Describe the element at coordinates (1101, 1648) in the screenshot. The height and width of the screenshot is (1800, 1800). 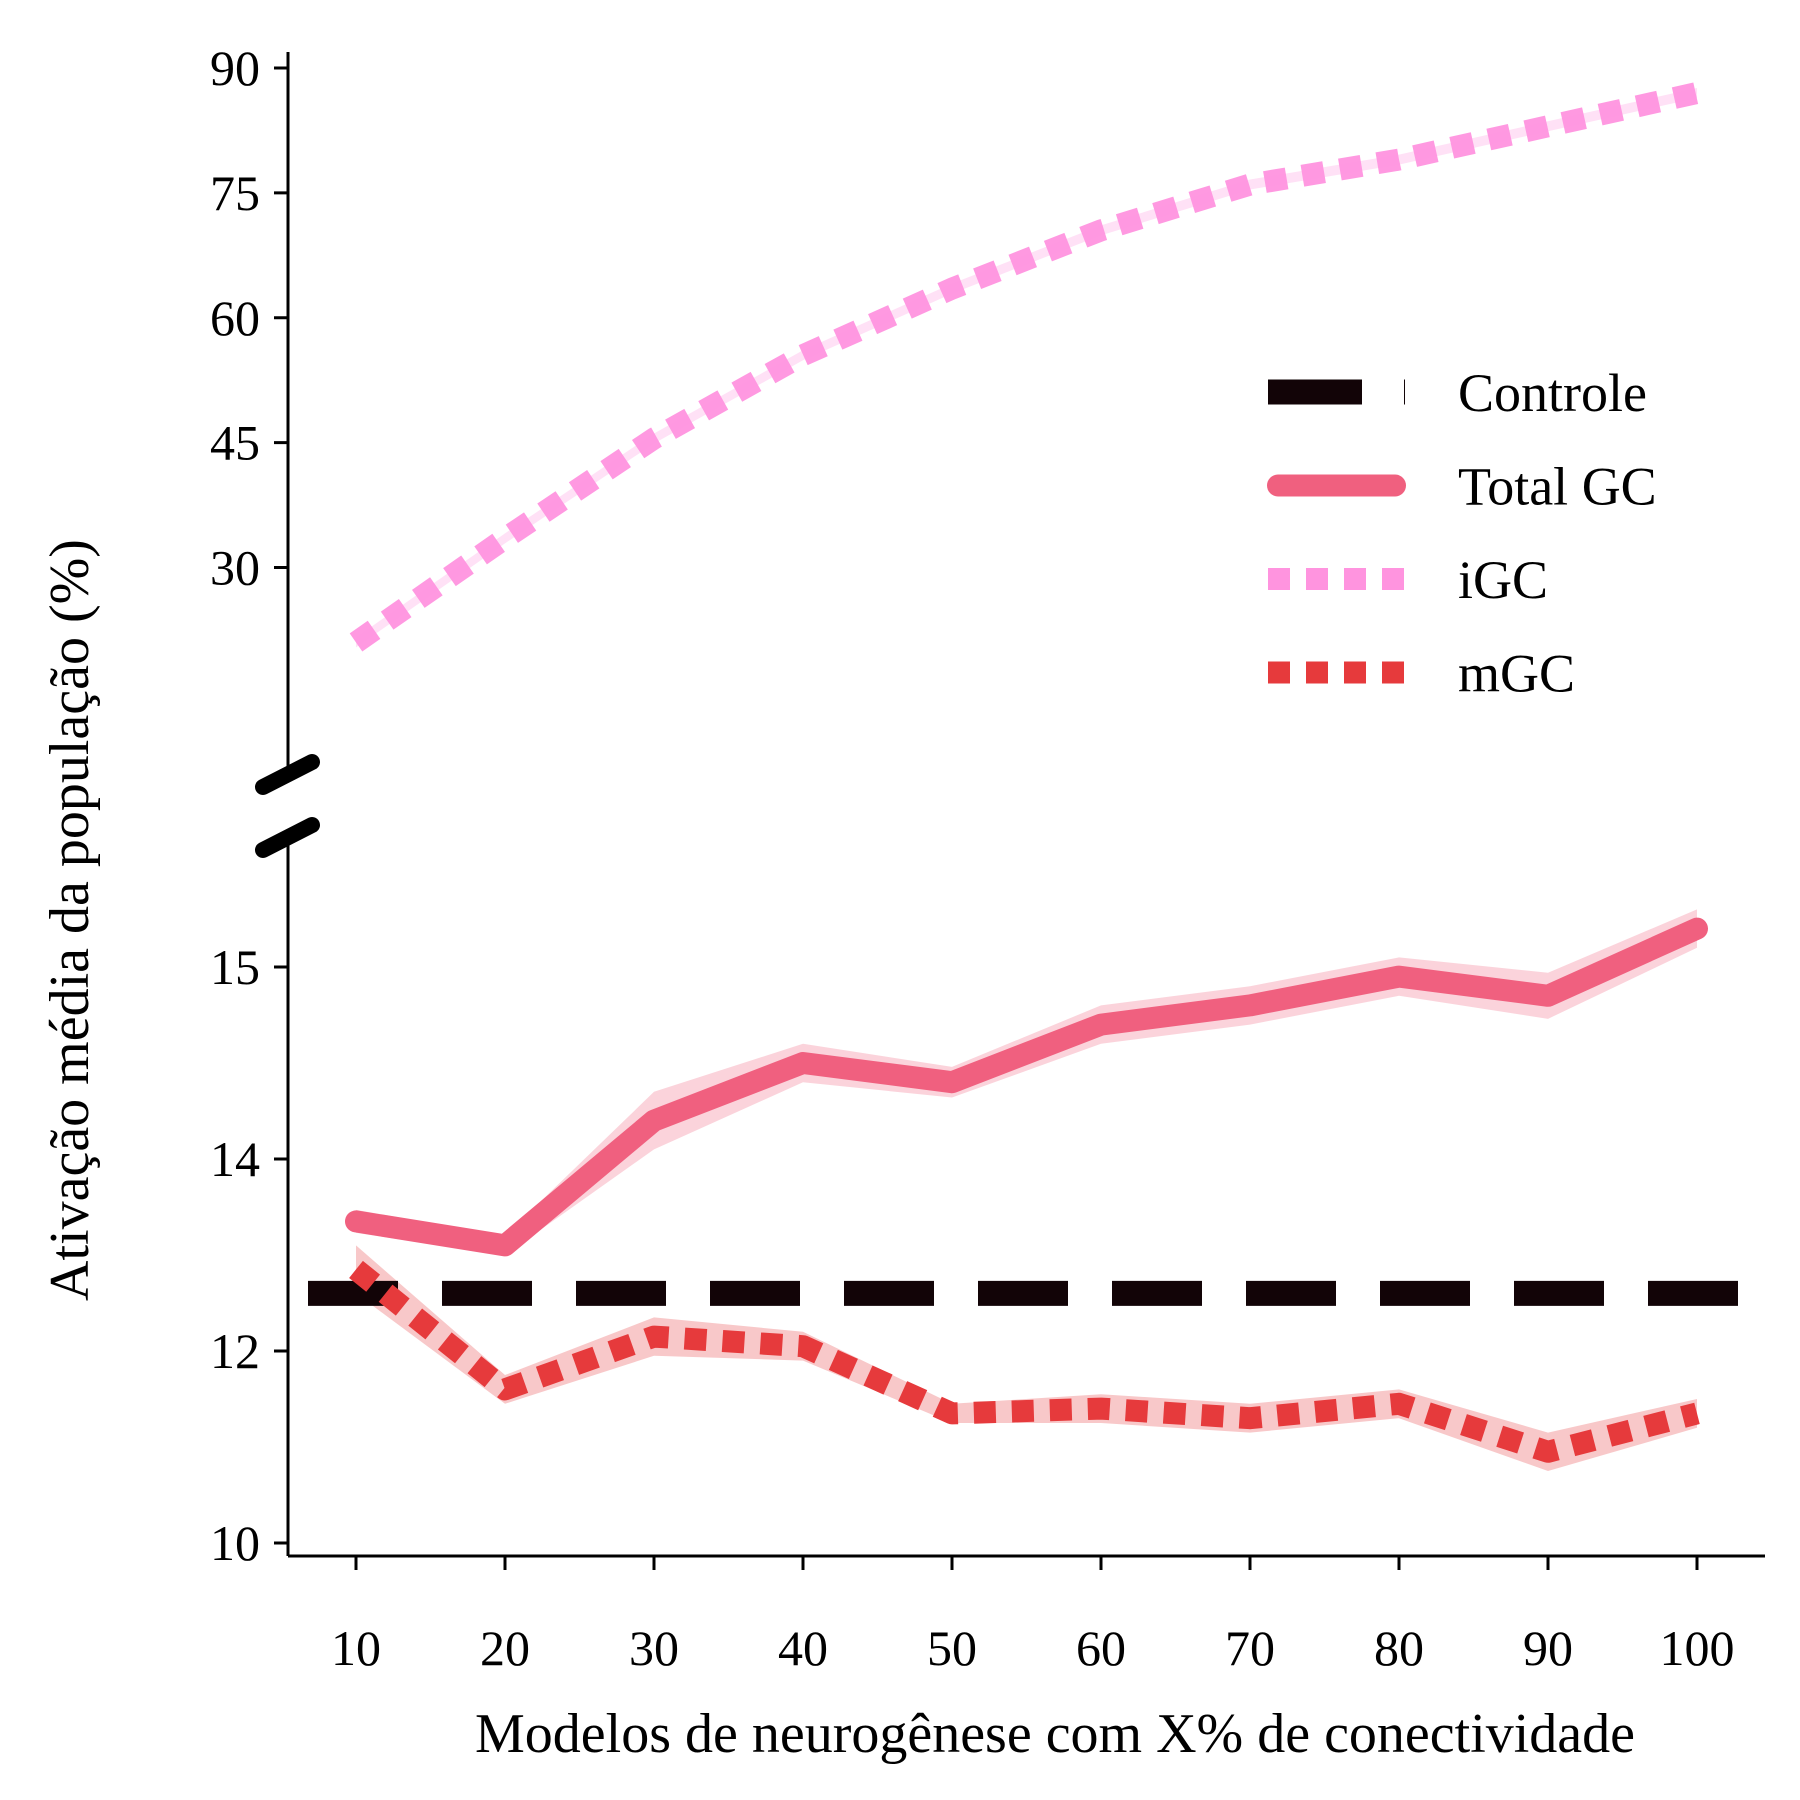
I see `x-tick-label: 60` at that location.